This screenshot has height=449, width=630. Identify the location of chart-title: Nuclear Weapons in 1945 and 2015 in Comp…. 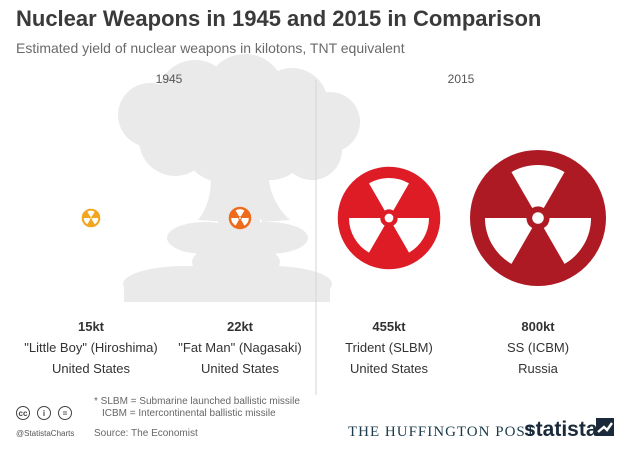
(279, 18).